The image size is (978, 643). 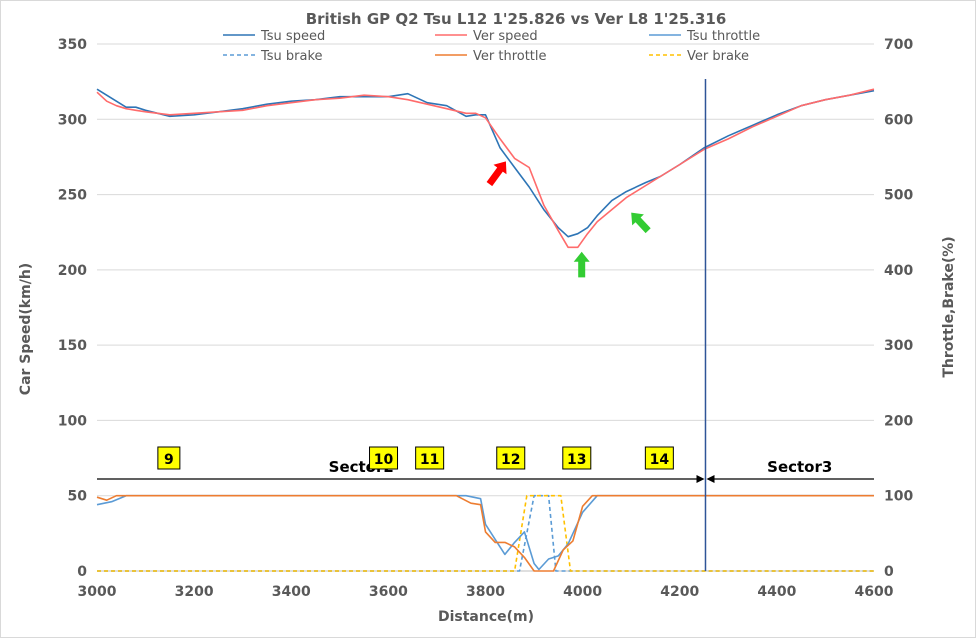 I want to click on y2-tick-label: 300, so click(x=898, y=346).